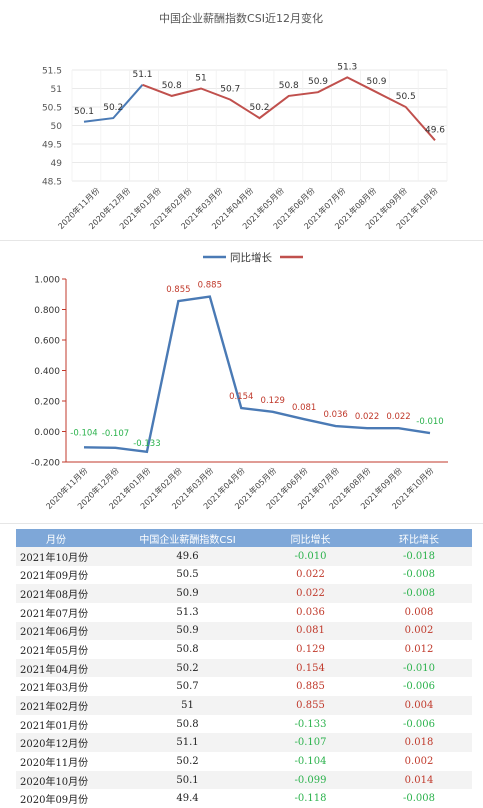 The image size is (483, 808). I want to click on header-csi: 中国企业薪酬指数CSI, so click(187, 540).